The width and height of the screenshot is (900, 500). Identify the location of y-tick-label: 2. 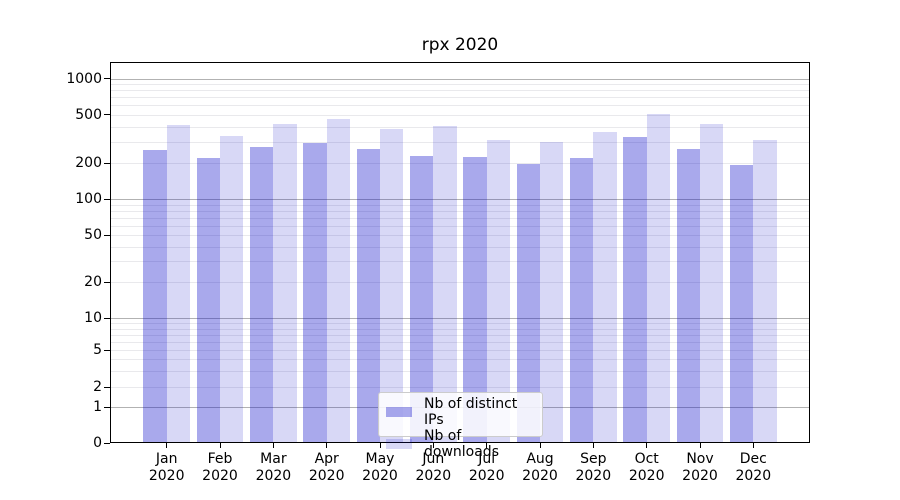
(97, 387).